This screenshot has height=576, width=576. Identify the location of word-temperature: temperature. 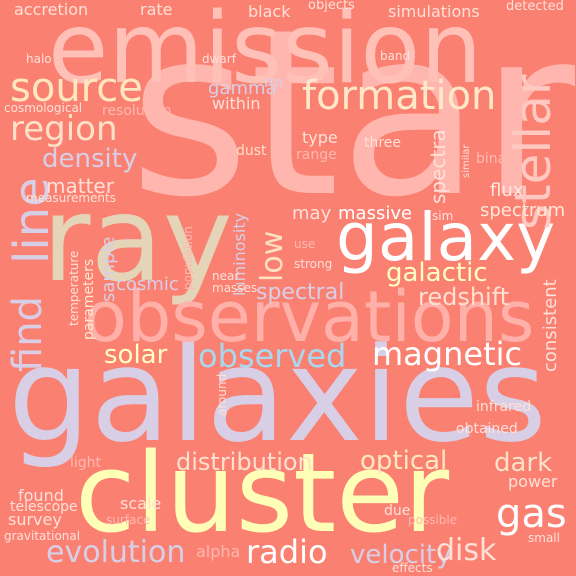
(74, 288).